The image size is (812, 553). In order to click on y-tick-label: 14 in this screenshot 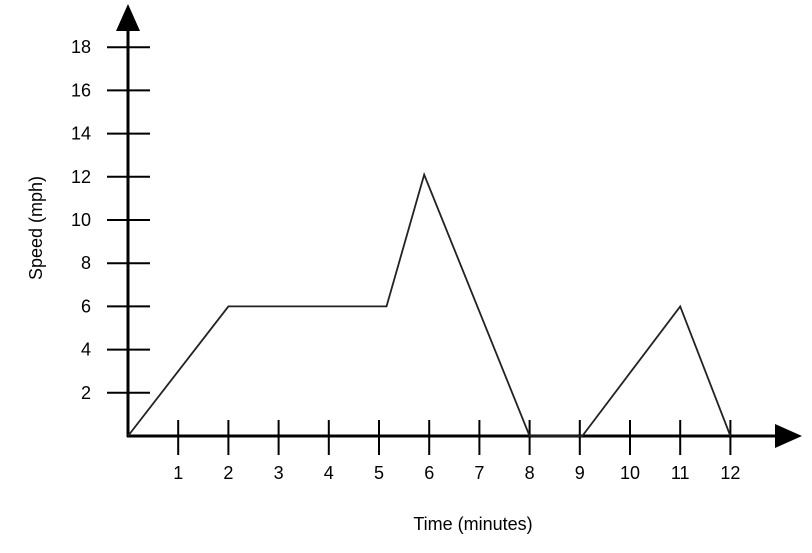, I will do `click(81, 134)`.